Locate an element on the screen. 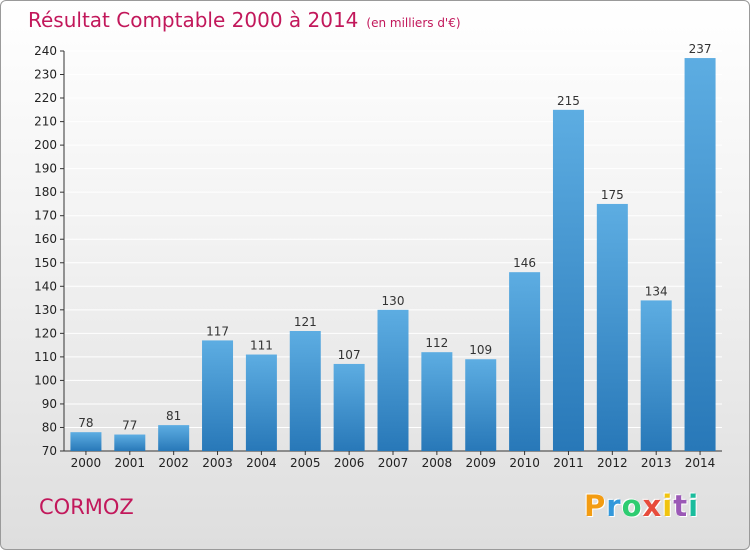  data-label: 77 is located at coordinates (129, 426).